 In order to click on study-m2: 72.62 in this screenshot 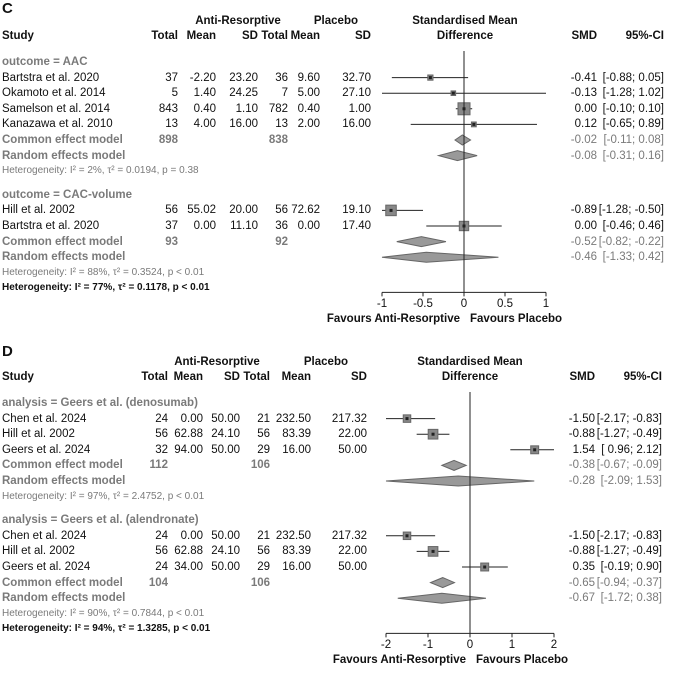, I will do `click(305, 210)`.